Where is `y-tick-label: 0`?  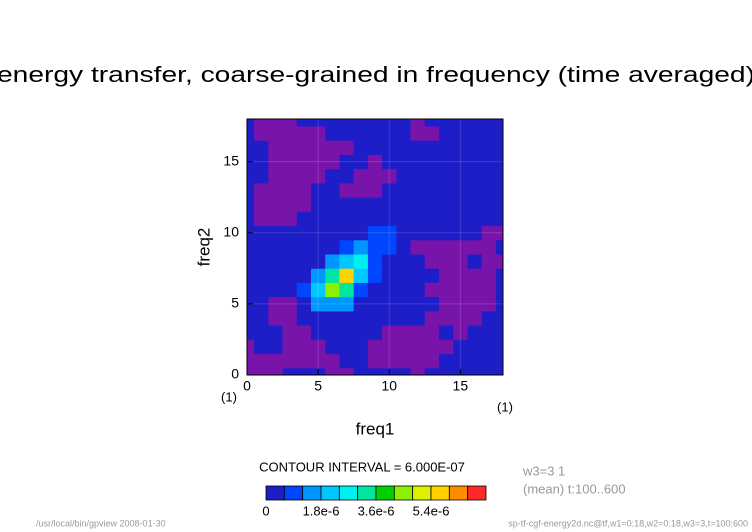 y-tick-label: 0 is located at coordinates (235, 374).